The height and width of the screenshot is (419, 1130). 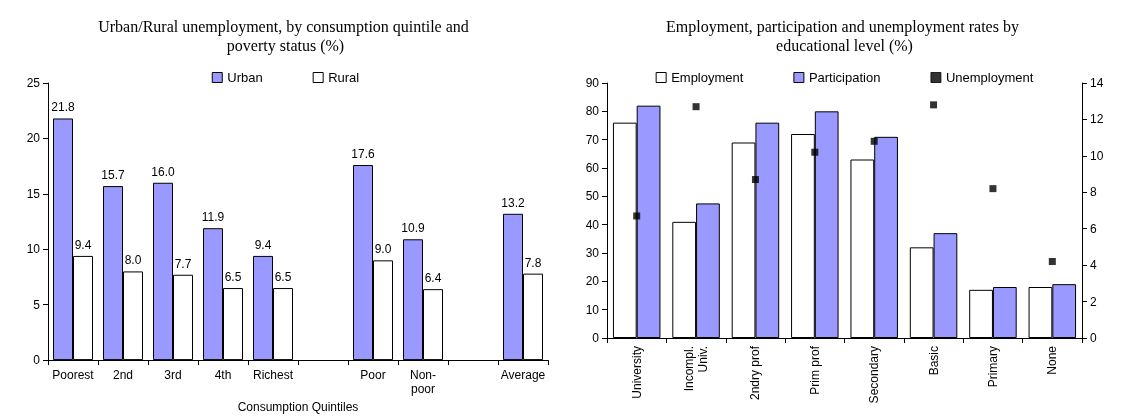 What do you see at coordinates (1093, 192) in the screenshot?
I see `y2-tick-label: 8` at bounding box center [1093, 192].